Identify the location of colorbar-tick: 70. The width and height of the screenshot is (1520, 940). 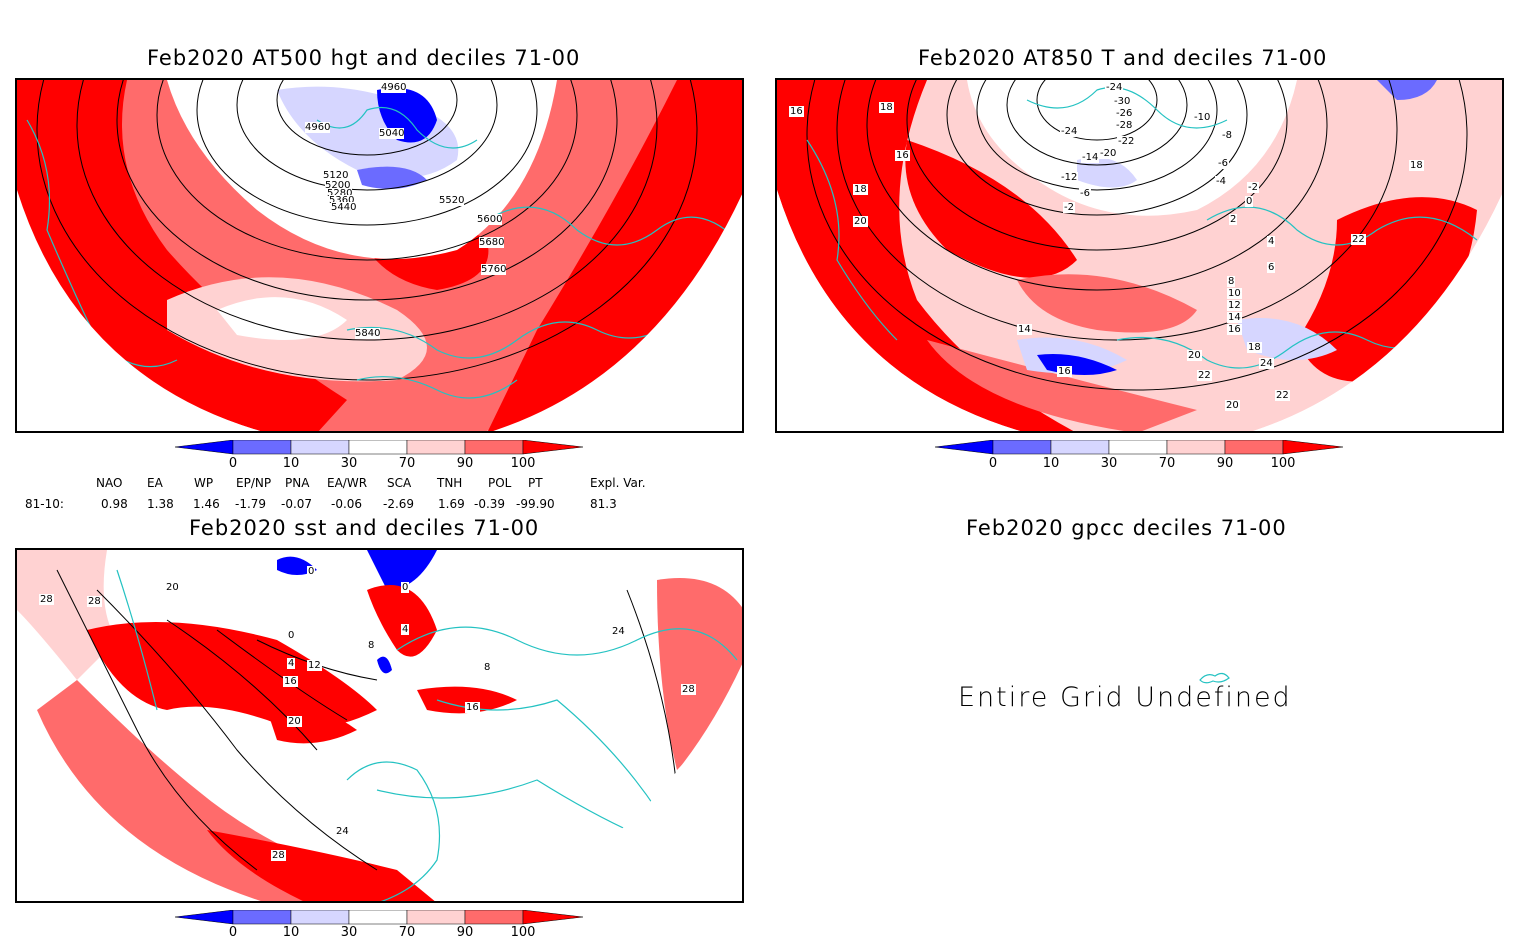
(407, 463).